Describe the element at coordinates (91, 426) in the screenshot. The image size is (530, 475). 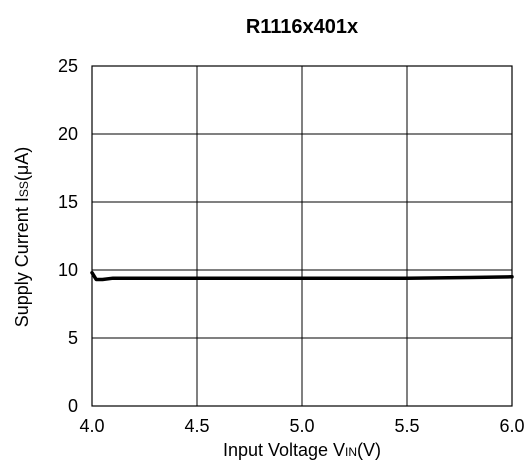
I see `x-tick-label: 4.0` at that location.